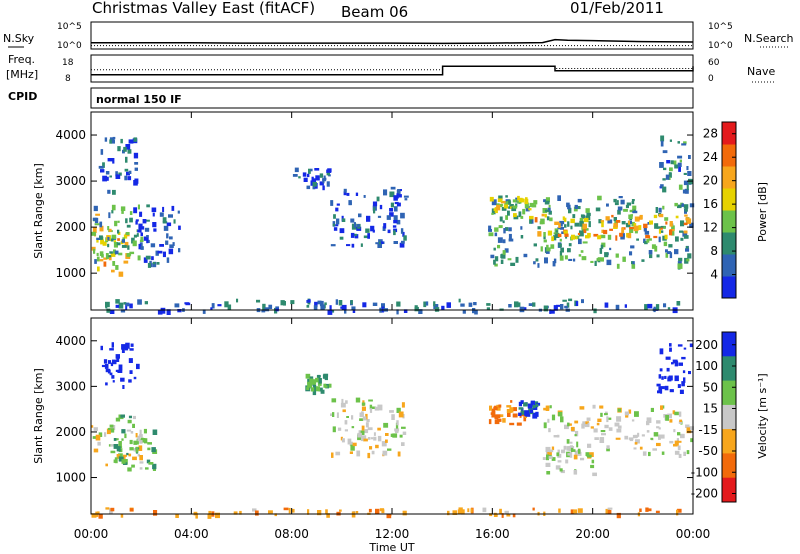 The width and height of the screenshot is (800, 554). What do you see at coordinates (291, 534) in the screenshot?
I see `x-tick-label-2: 08:00` at bounding box center [291, 534].